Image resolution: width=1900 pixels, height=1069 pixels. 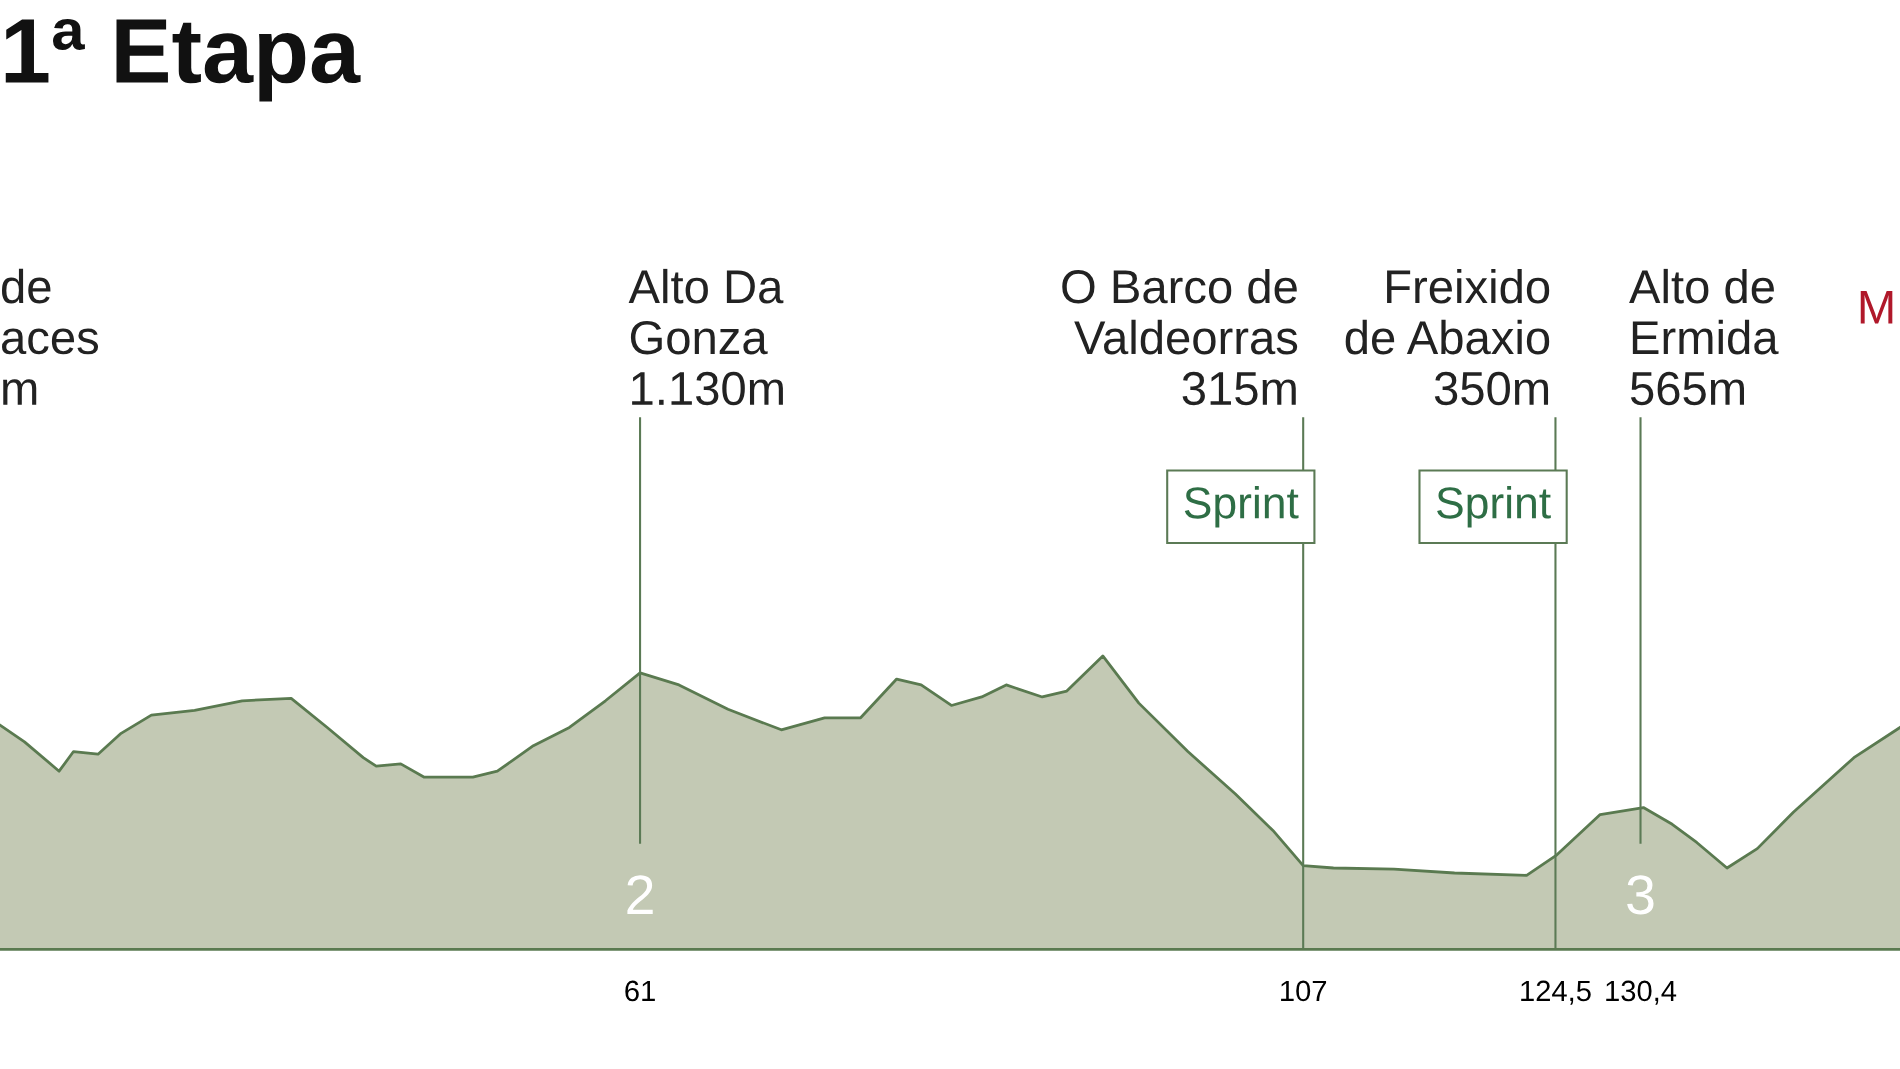 I want to click on text: de aces m, so click(x=50, y=336).